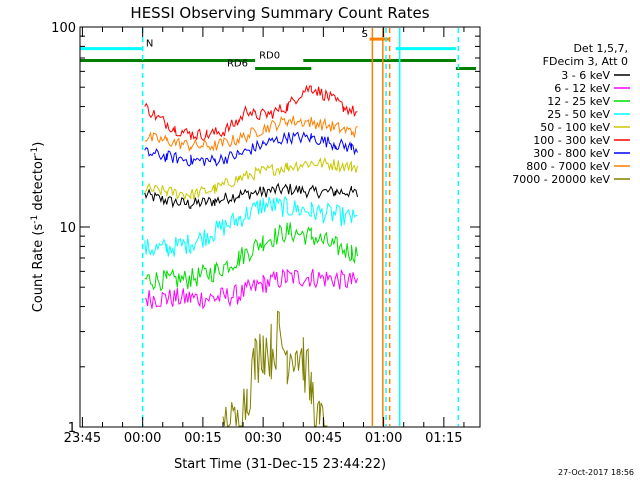  I want to click on legend-label-3-6-kev: 3 - 6 keV, so click(585, 75).